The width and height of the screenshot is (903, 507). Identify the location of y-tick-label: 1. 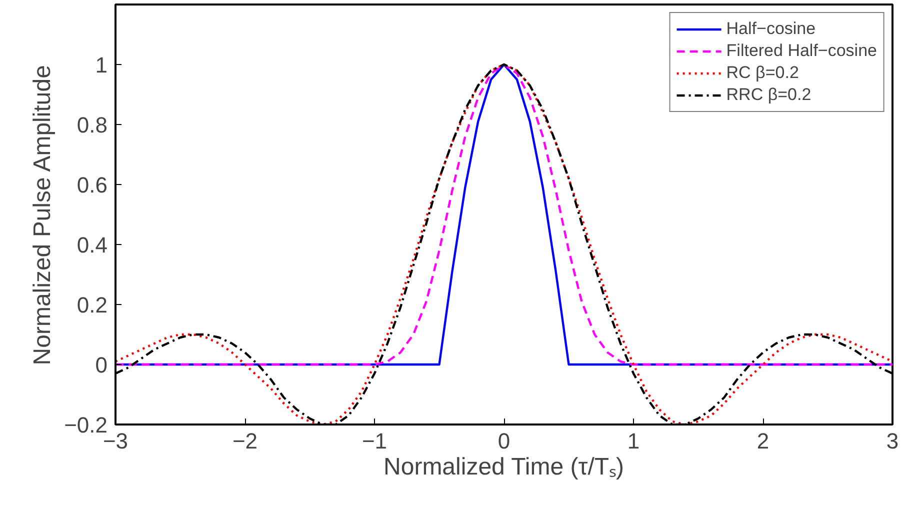
(101, 65).